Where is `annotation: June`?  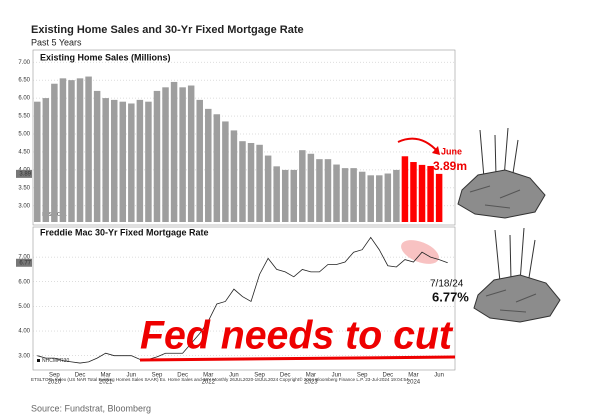 annotation: June is located at coordinates (451, 151).